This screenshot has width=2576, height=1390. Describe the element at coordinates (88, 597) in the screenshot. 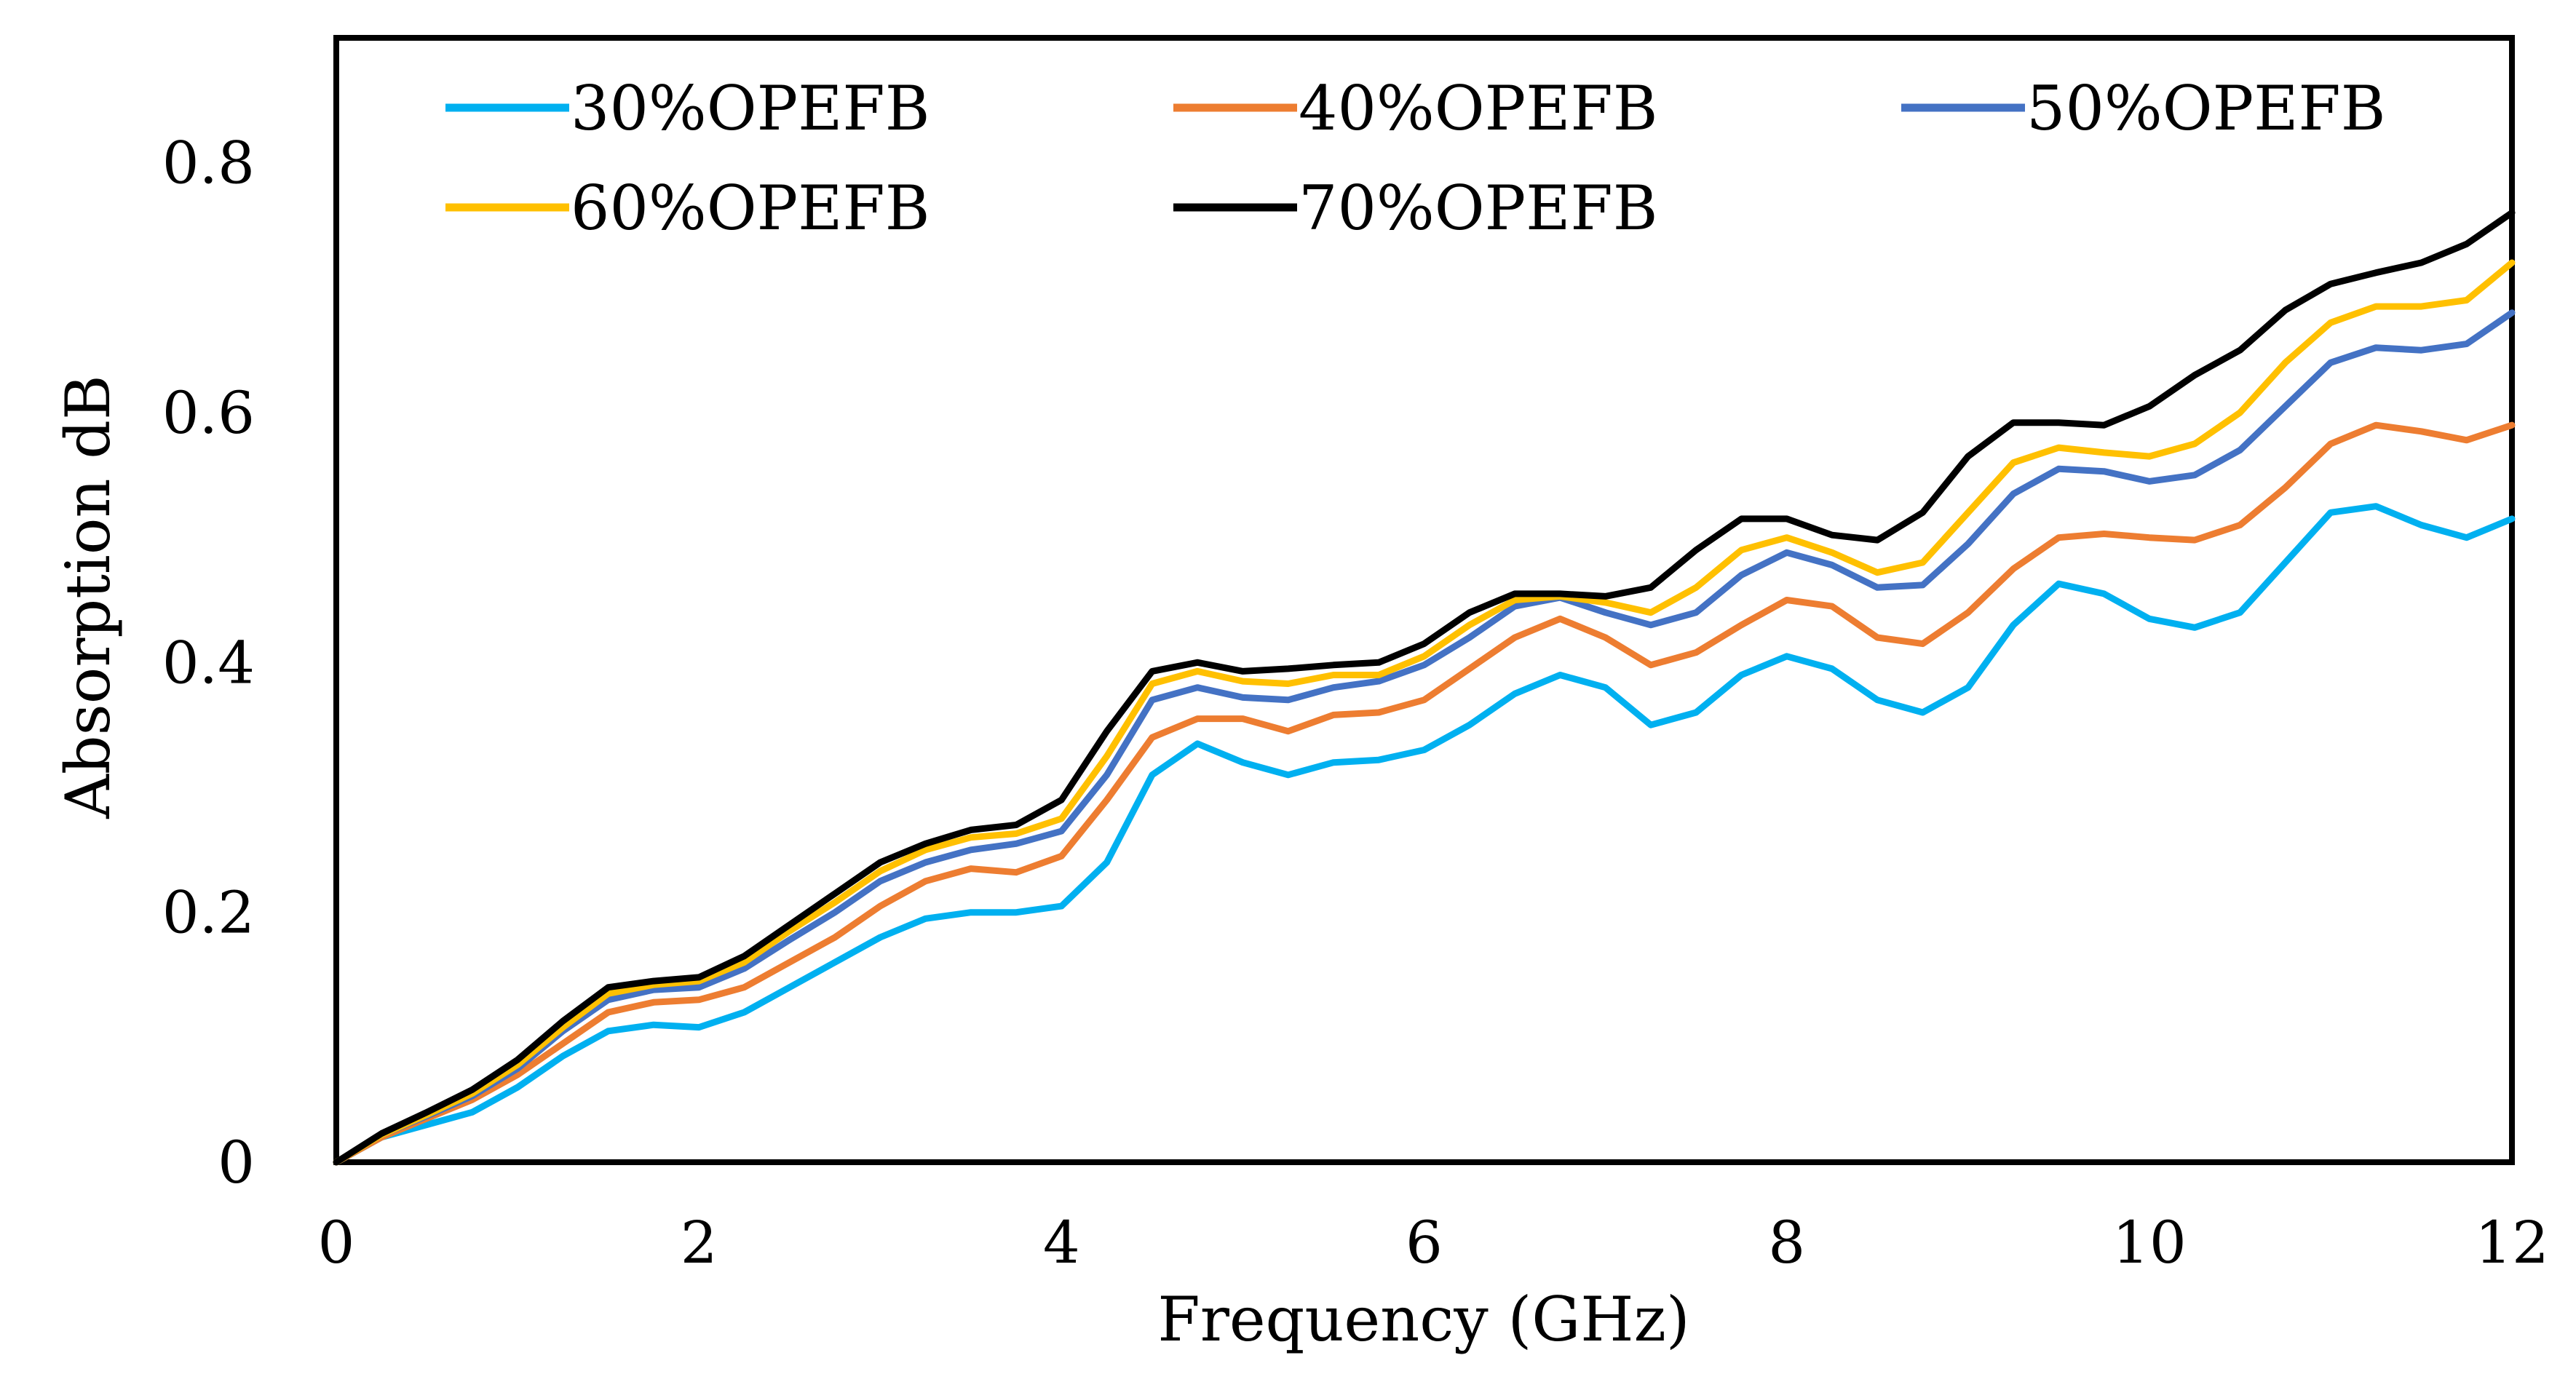

I see `y-axis-title: Absorption dB` at that location.